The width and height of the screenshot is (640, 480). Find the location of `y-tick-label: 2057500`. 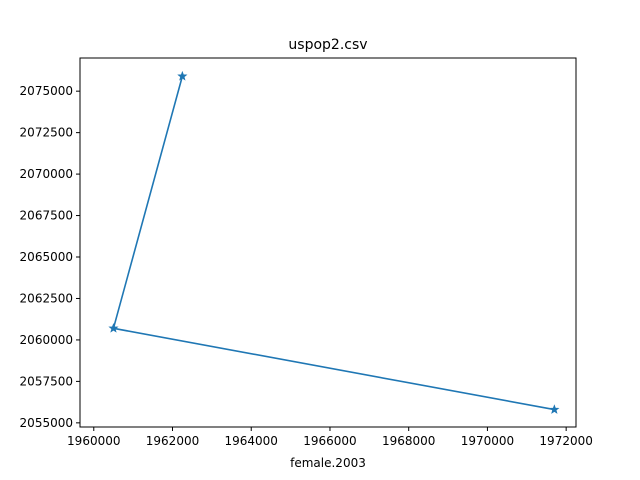

y-tick-label: 2057500 is located at coordinates (46, 381).